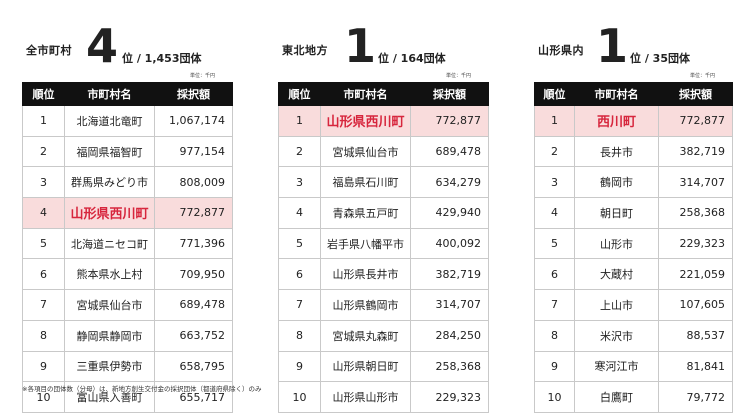  I want to click on cell-amount: 689,478, so click(193, 305).